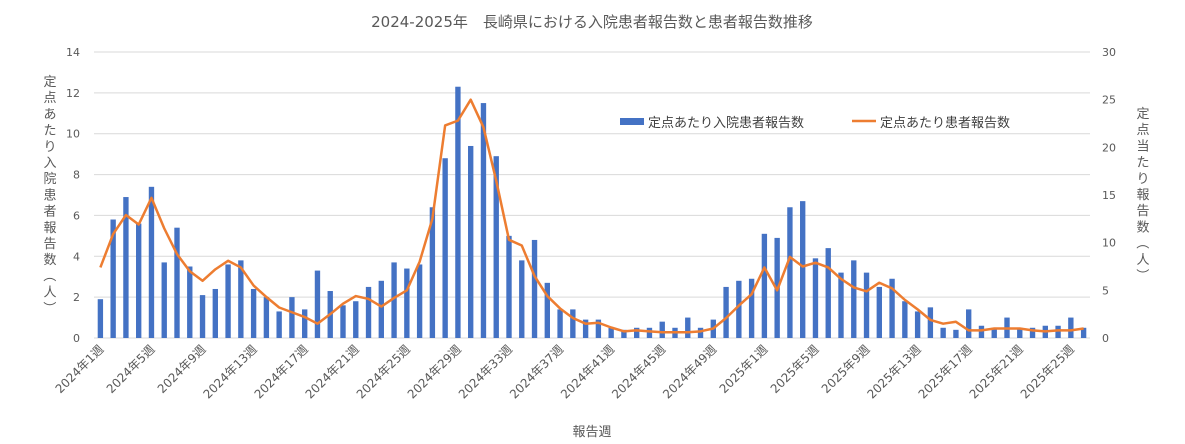 The image size is (1185, 444). What do you see at coordinates (48, 307) in the screenshot?
I see `axis-title-char: ）` at bounding box center [48, 307].